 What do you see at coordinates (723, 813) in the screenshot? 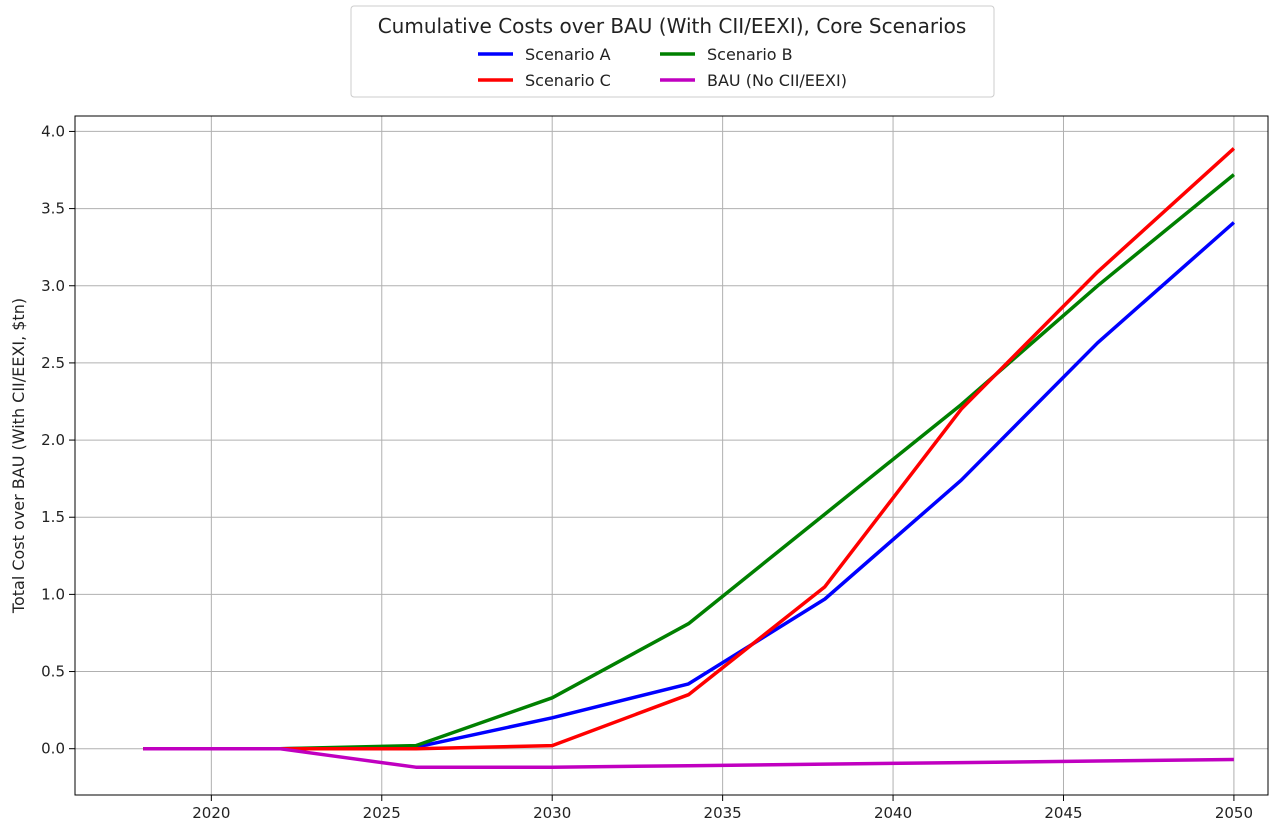
I see `x-tick-label: 2035` at bounding box center [723, 813].